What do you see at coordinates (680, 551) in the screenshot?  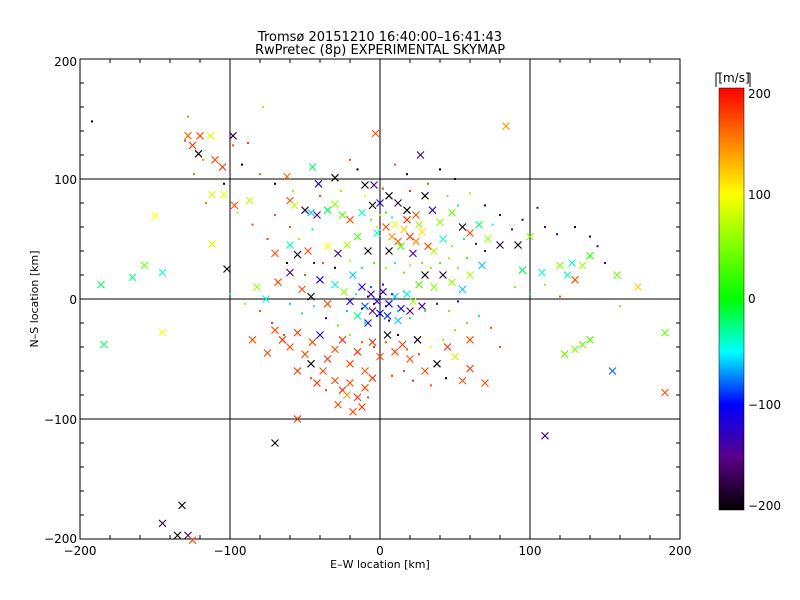 I see `x-tick-label: 200` at bounding box center [680, 551].